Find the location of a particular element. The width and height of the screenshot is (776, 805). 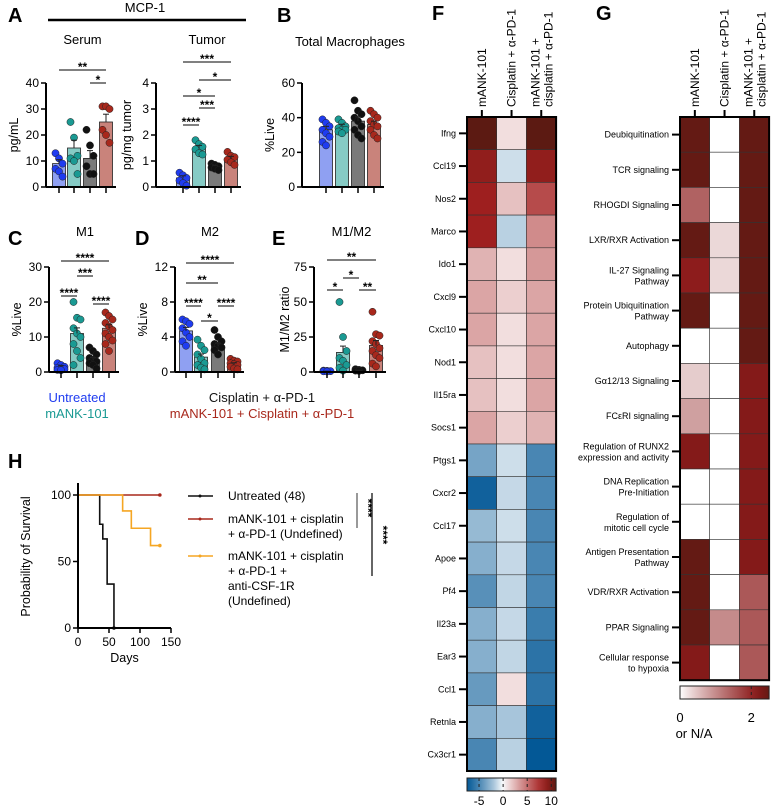

y-axis-label: Probability of Survival is located at coordinates (26, 556).